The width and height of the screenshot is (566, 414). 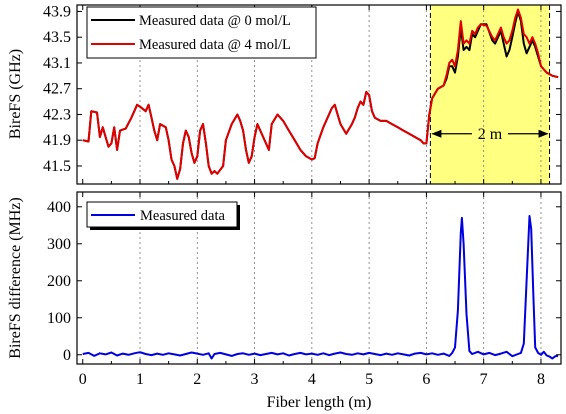 I want to click on x-tick-label: 6, so click(x=426, y=379).